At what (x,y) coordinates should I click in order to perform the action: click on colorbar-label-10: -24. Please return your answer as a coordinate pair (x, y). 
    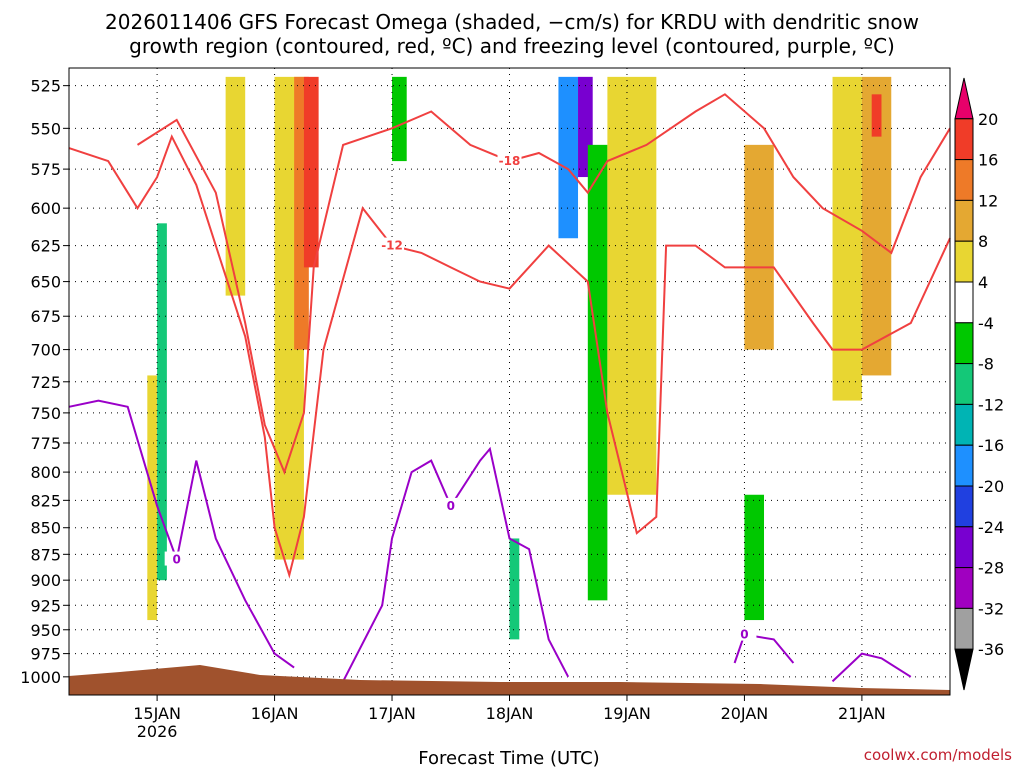
    Looking at the image, I should click on (991, 527).